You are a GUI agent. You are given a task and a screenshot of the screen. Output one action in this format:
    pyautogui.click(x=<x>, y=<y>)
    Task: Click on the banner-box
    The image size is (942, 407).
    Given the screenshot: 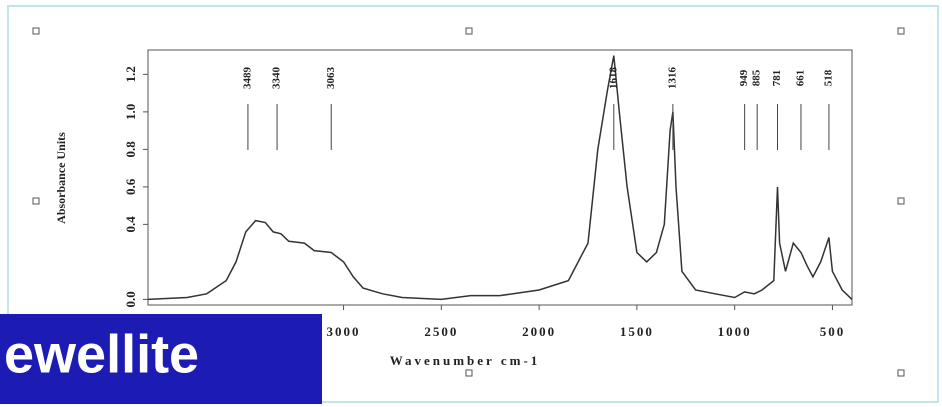 What is the action you would take?
    pyautogui.click(x=161, y=359)
    